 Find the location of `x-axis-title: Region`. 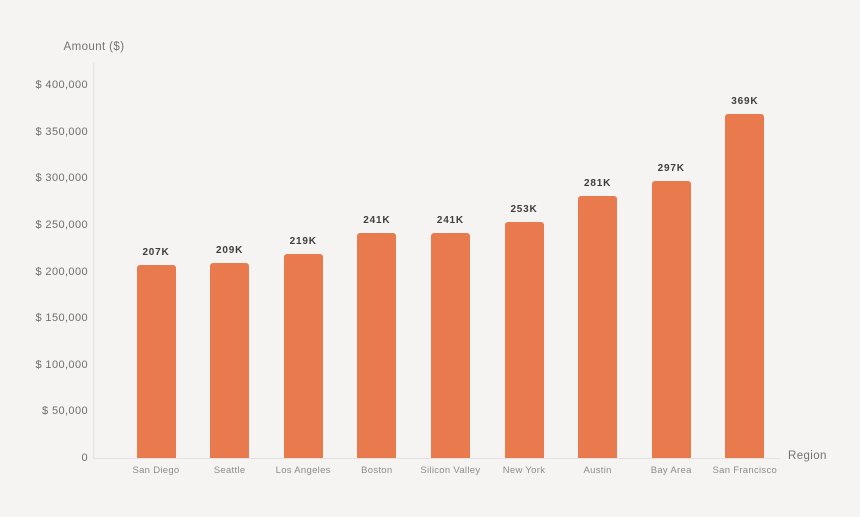

x-axis-title: Region is located at coordinates (807, 456).